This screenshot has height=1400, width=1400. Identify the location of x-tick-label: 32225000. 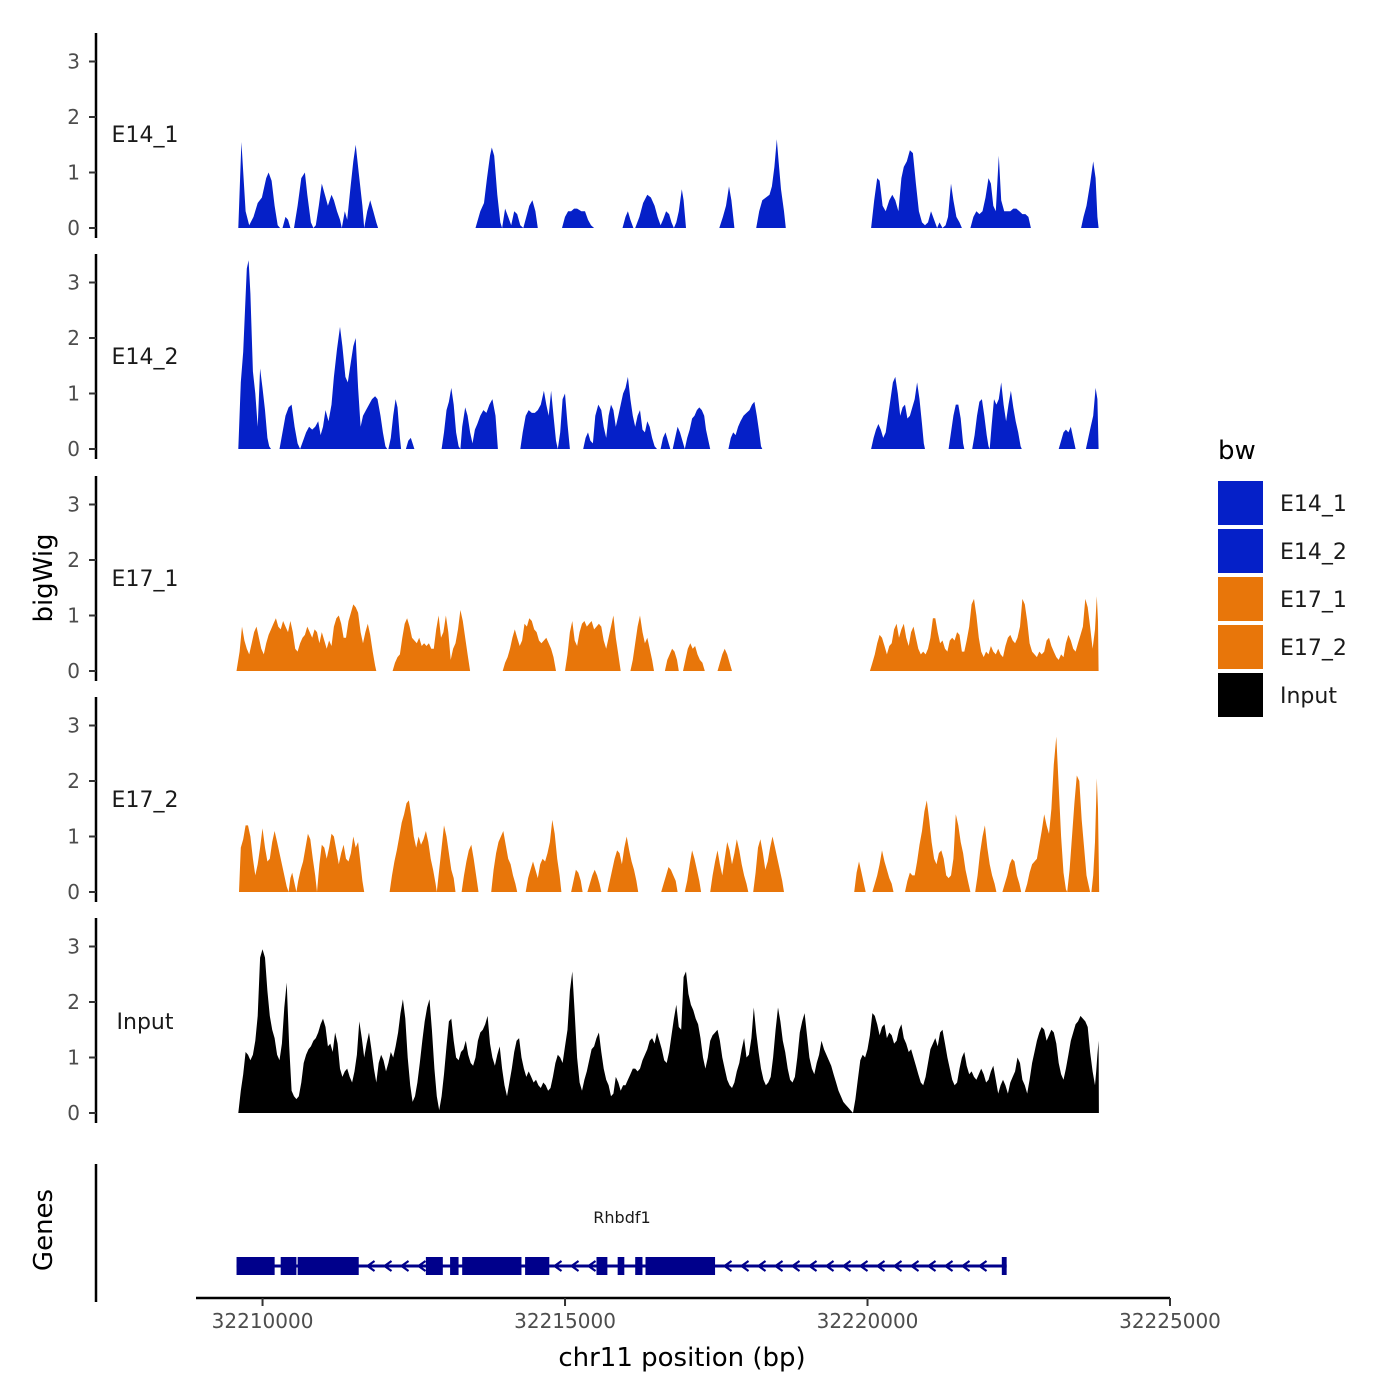
(1170, 1321).